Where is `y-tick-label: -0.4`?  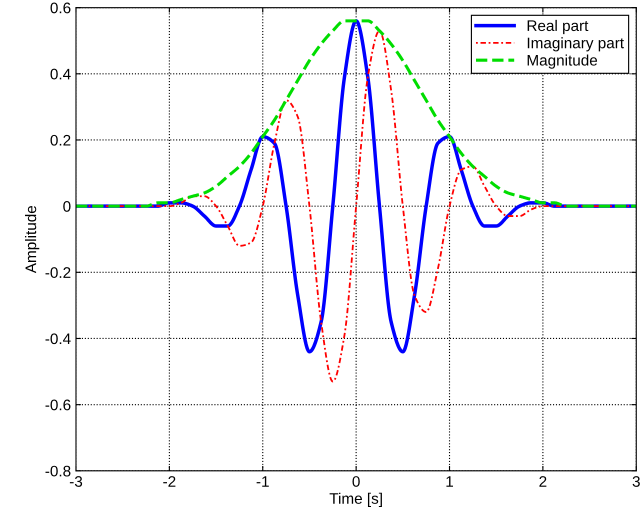
y-tick-label: -0.4 is located at coordinates (58, 338).